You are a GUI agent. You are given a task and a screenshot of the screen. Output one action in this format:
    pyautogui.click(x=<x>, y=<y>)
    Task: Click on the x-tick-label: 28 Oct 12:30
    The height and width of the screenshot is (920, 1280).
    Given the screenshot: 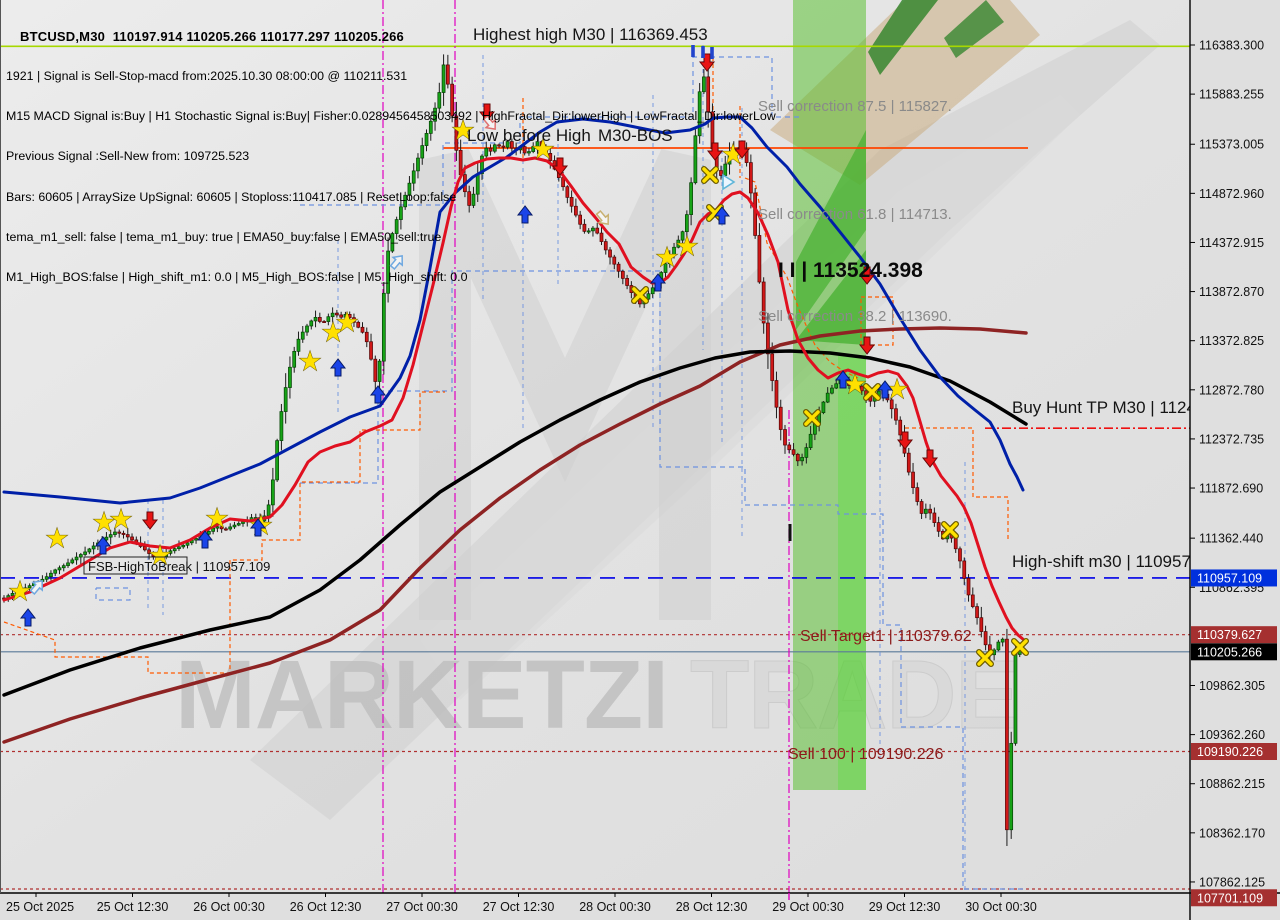 What is the action you would take?
    pyautogui.click(x=712, y=907)
    